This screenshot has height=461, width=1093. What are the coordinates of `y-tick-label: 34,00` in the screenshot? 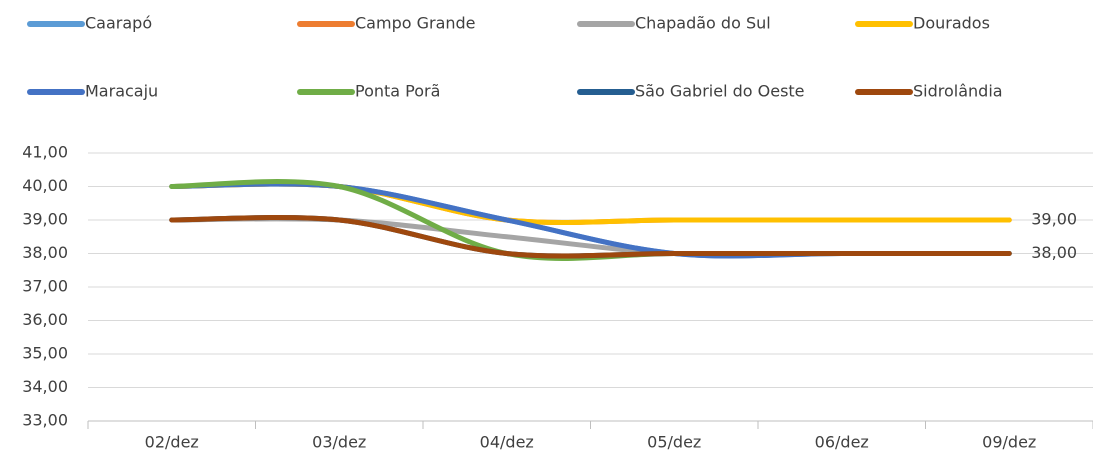 It's located at (45, 386).